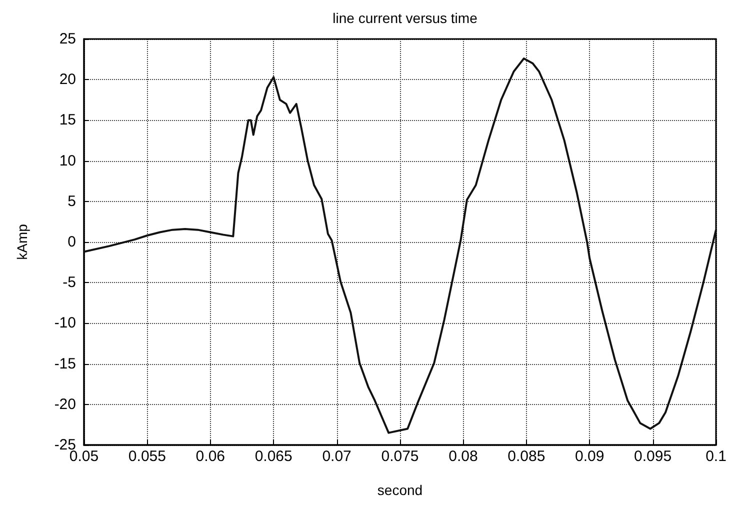 The width and height of the screenshot is (730, 505). Describe the element at coordinates (400, 490) in the screenshot. I see `x-axis-title: second` at that location.